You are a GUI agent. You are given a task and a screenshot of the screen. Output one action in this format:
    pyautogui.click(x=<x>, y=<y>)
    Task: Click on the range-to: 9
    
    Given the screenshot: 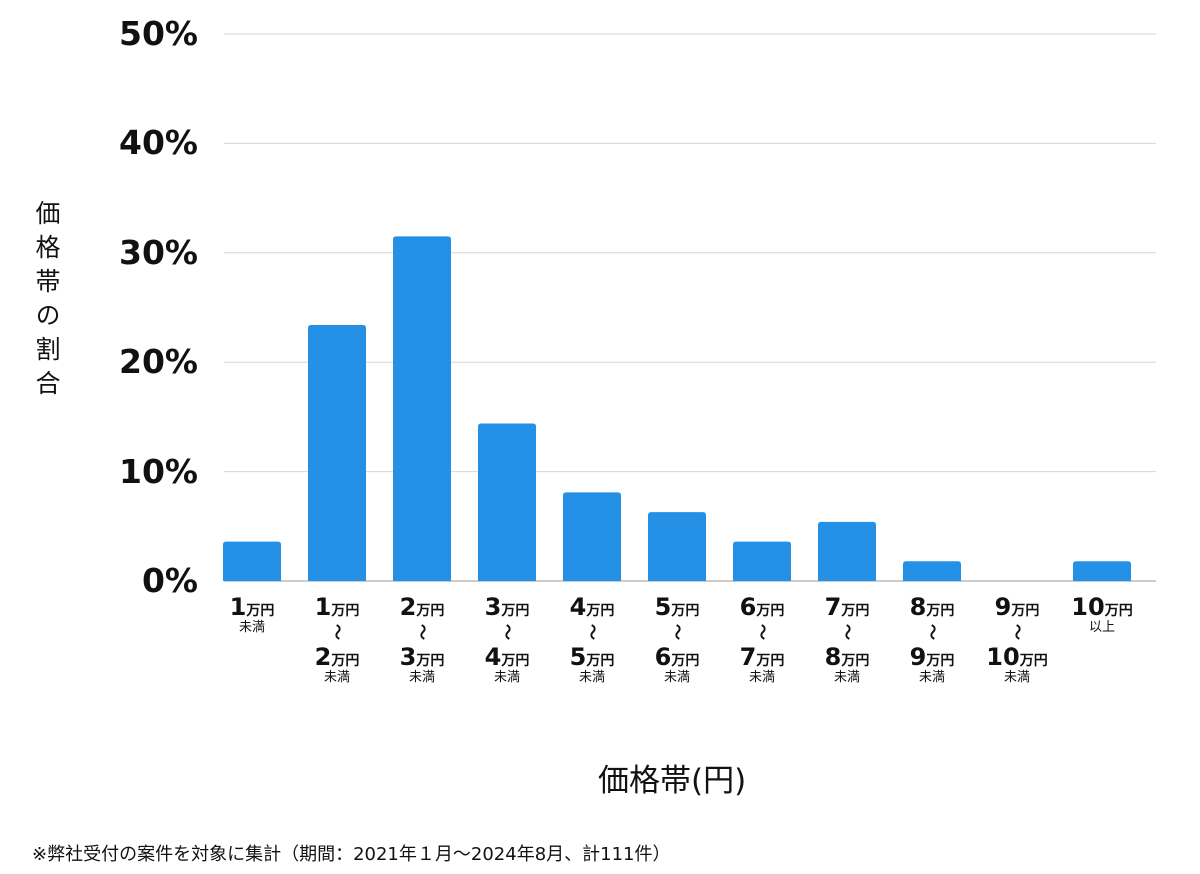 What is the action you would take?
    pyautogui.click(x=918, y=657)
    